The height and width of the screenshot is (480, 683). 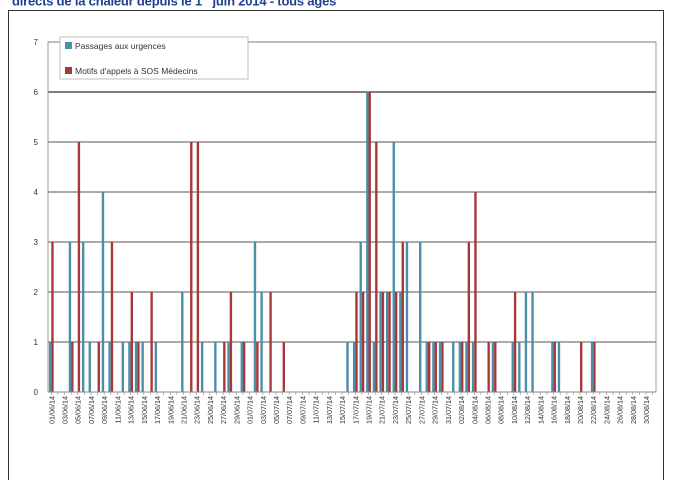 What do you see at coordinates (474, 410) in the screenshot?
I see `x-tick-label-64: 04/08/14` at bounding box center [474, 410].